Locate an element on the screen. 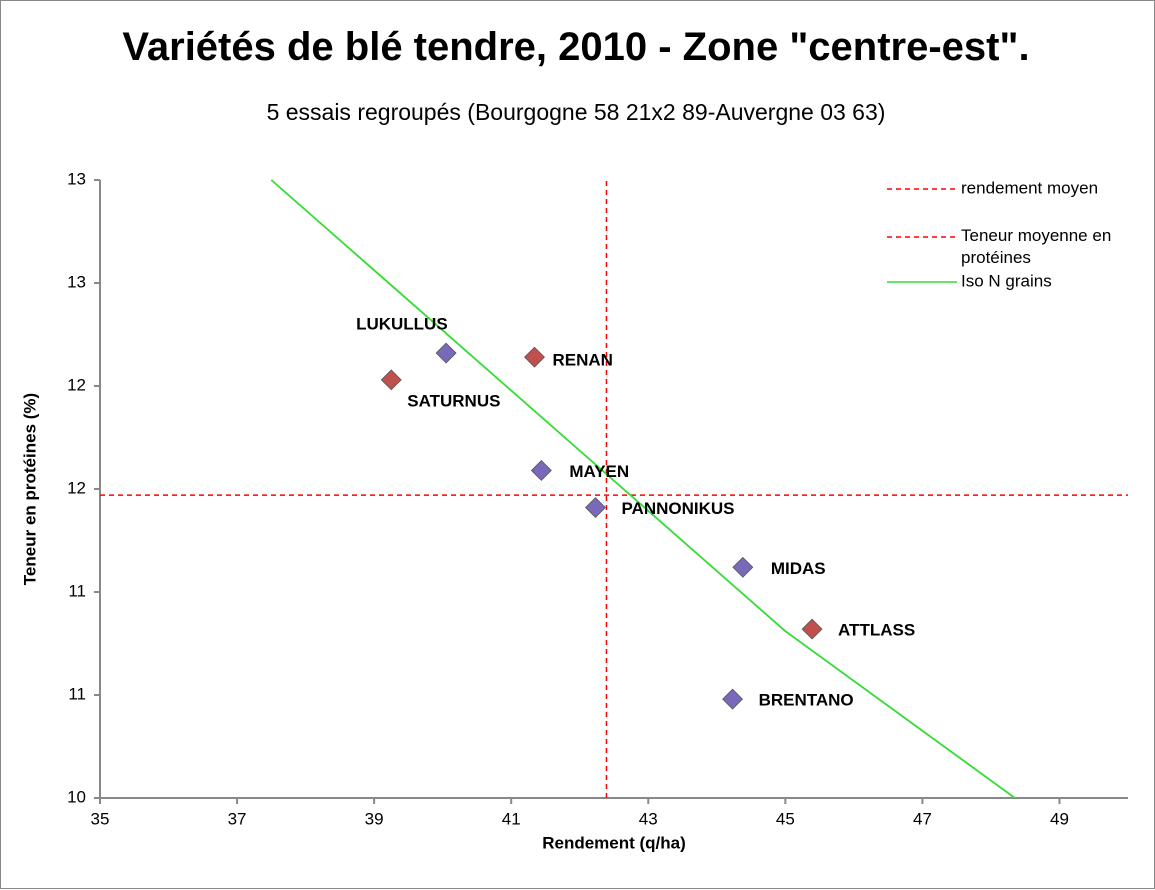 This screenshot has height=890, width=1155. point-label: PANNONIKUS is located at coordinates (677, 508).